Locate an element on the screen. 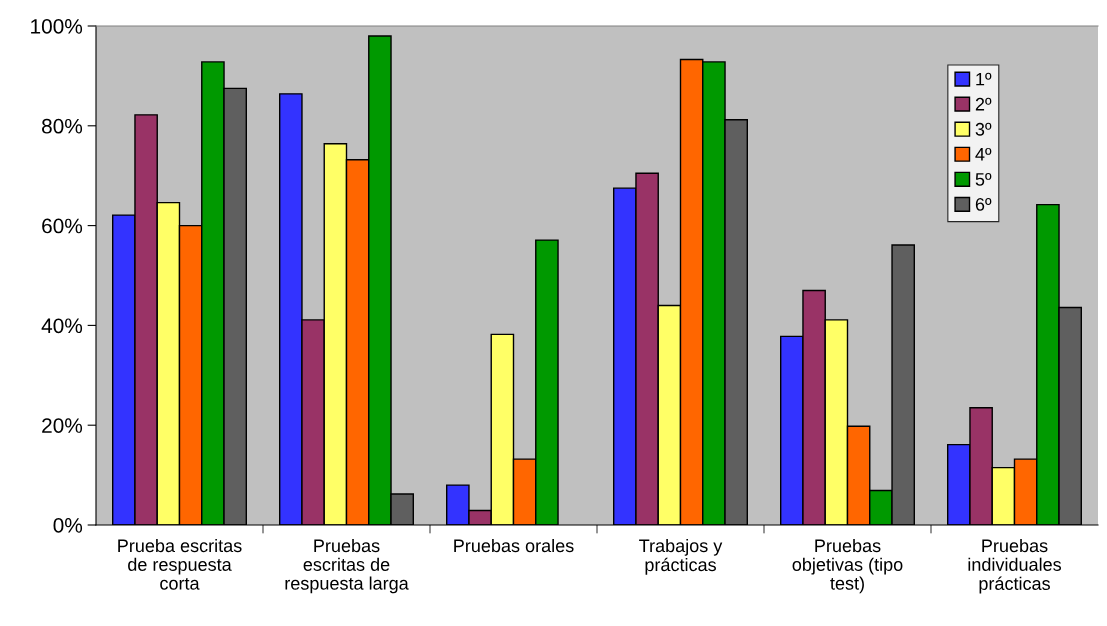 The height and width of the screenshot is (626, 1107). y-tick-label: 40% is located at coordinates (62, 326).